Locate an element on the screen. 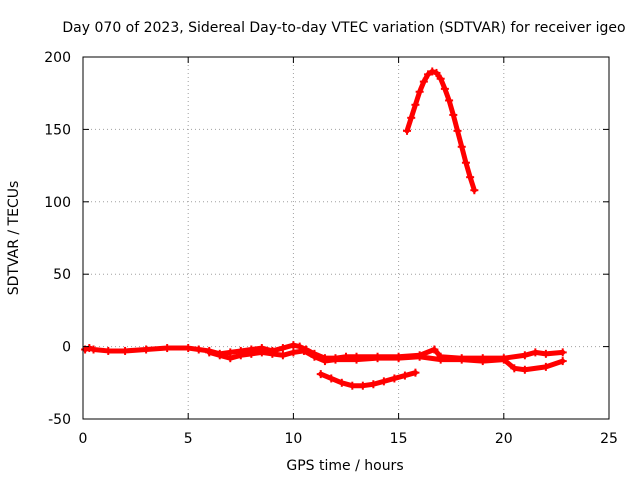  x-tick-label: 5 is located at coordinates (188, 439).